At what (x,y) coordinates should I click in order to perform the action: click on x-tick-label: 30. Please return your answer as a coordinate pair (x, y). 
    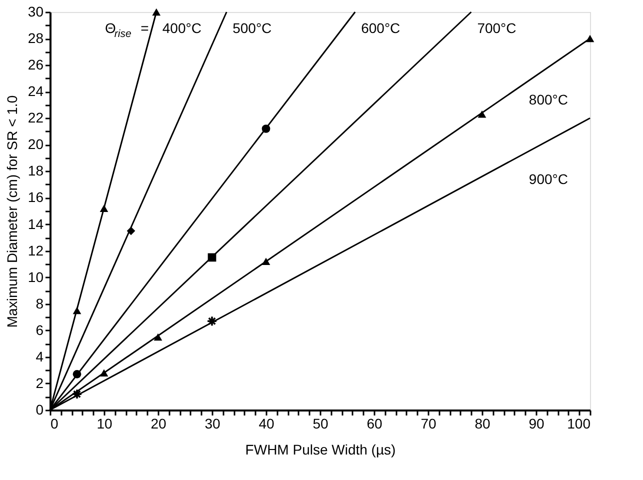
    Looking at the image, I should click on (212, 424).